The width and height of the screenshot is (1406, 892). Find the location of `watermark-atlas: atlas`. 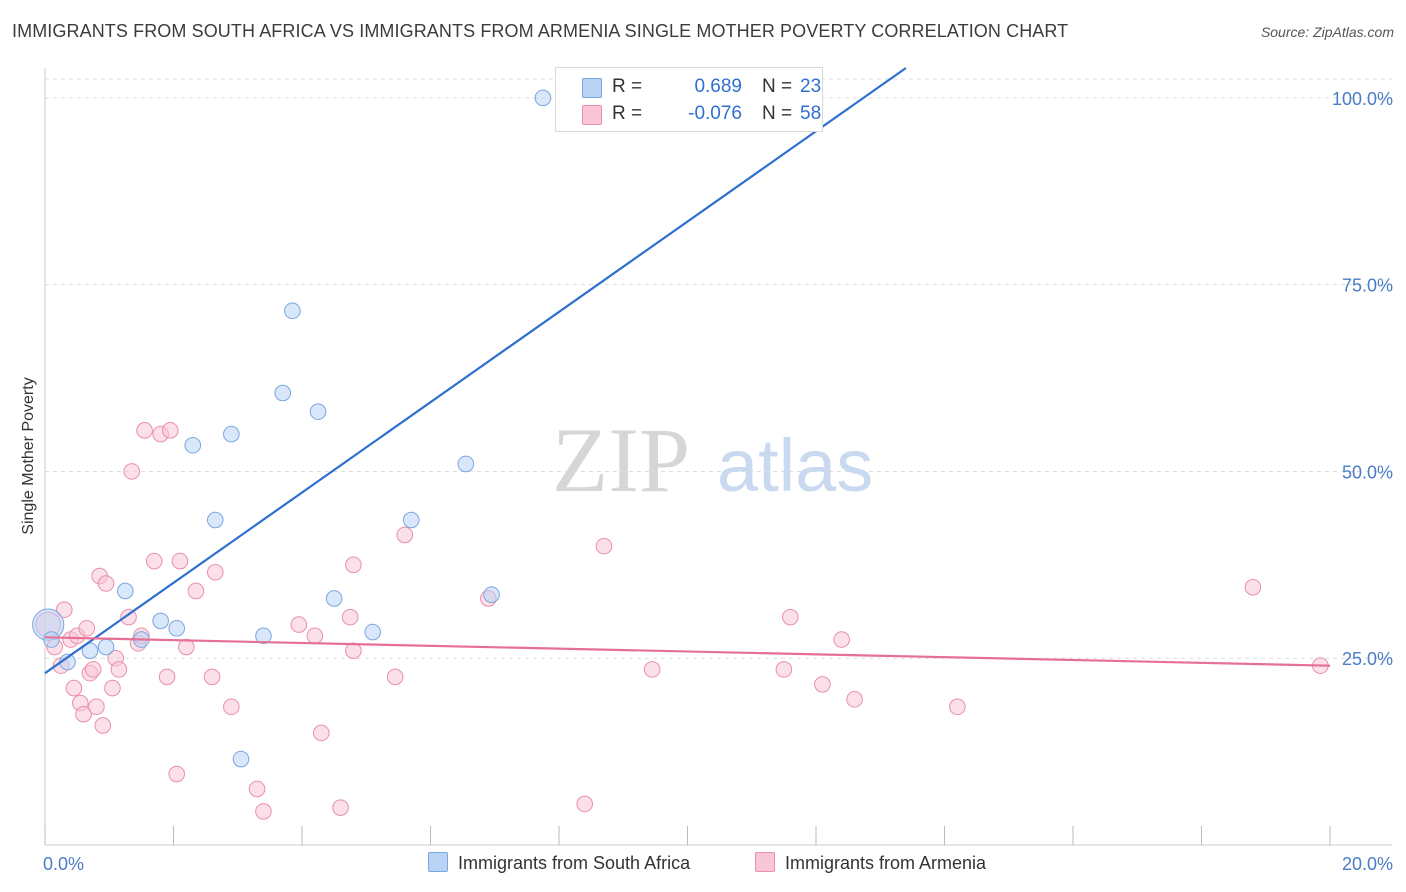

watermark-atlas: atlas is located at coordinates (795, 465).